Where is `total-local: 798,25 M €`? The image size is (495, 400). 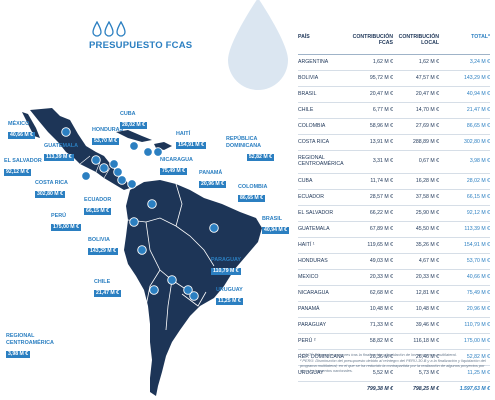 total-local: 798,25 M € is located at coordinates (426, 389).